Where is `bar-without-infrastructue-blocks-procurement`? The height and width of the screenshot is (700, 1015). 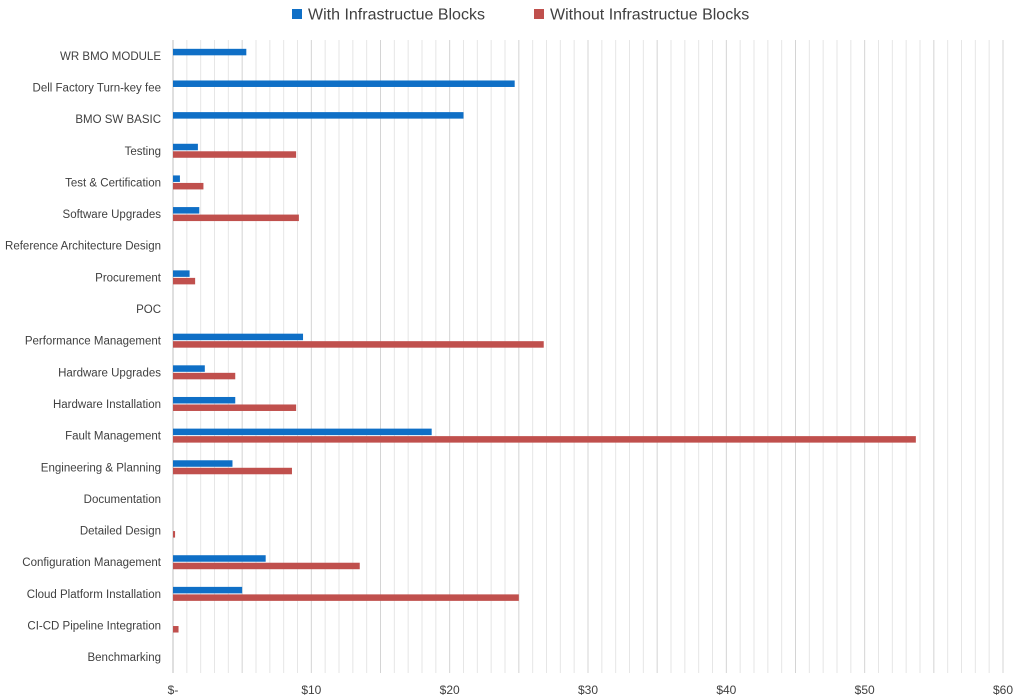 bar-without-infrastructue-blocks-procurement is located at coordinates (184, 281).